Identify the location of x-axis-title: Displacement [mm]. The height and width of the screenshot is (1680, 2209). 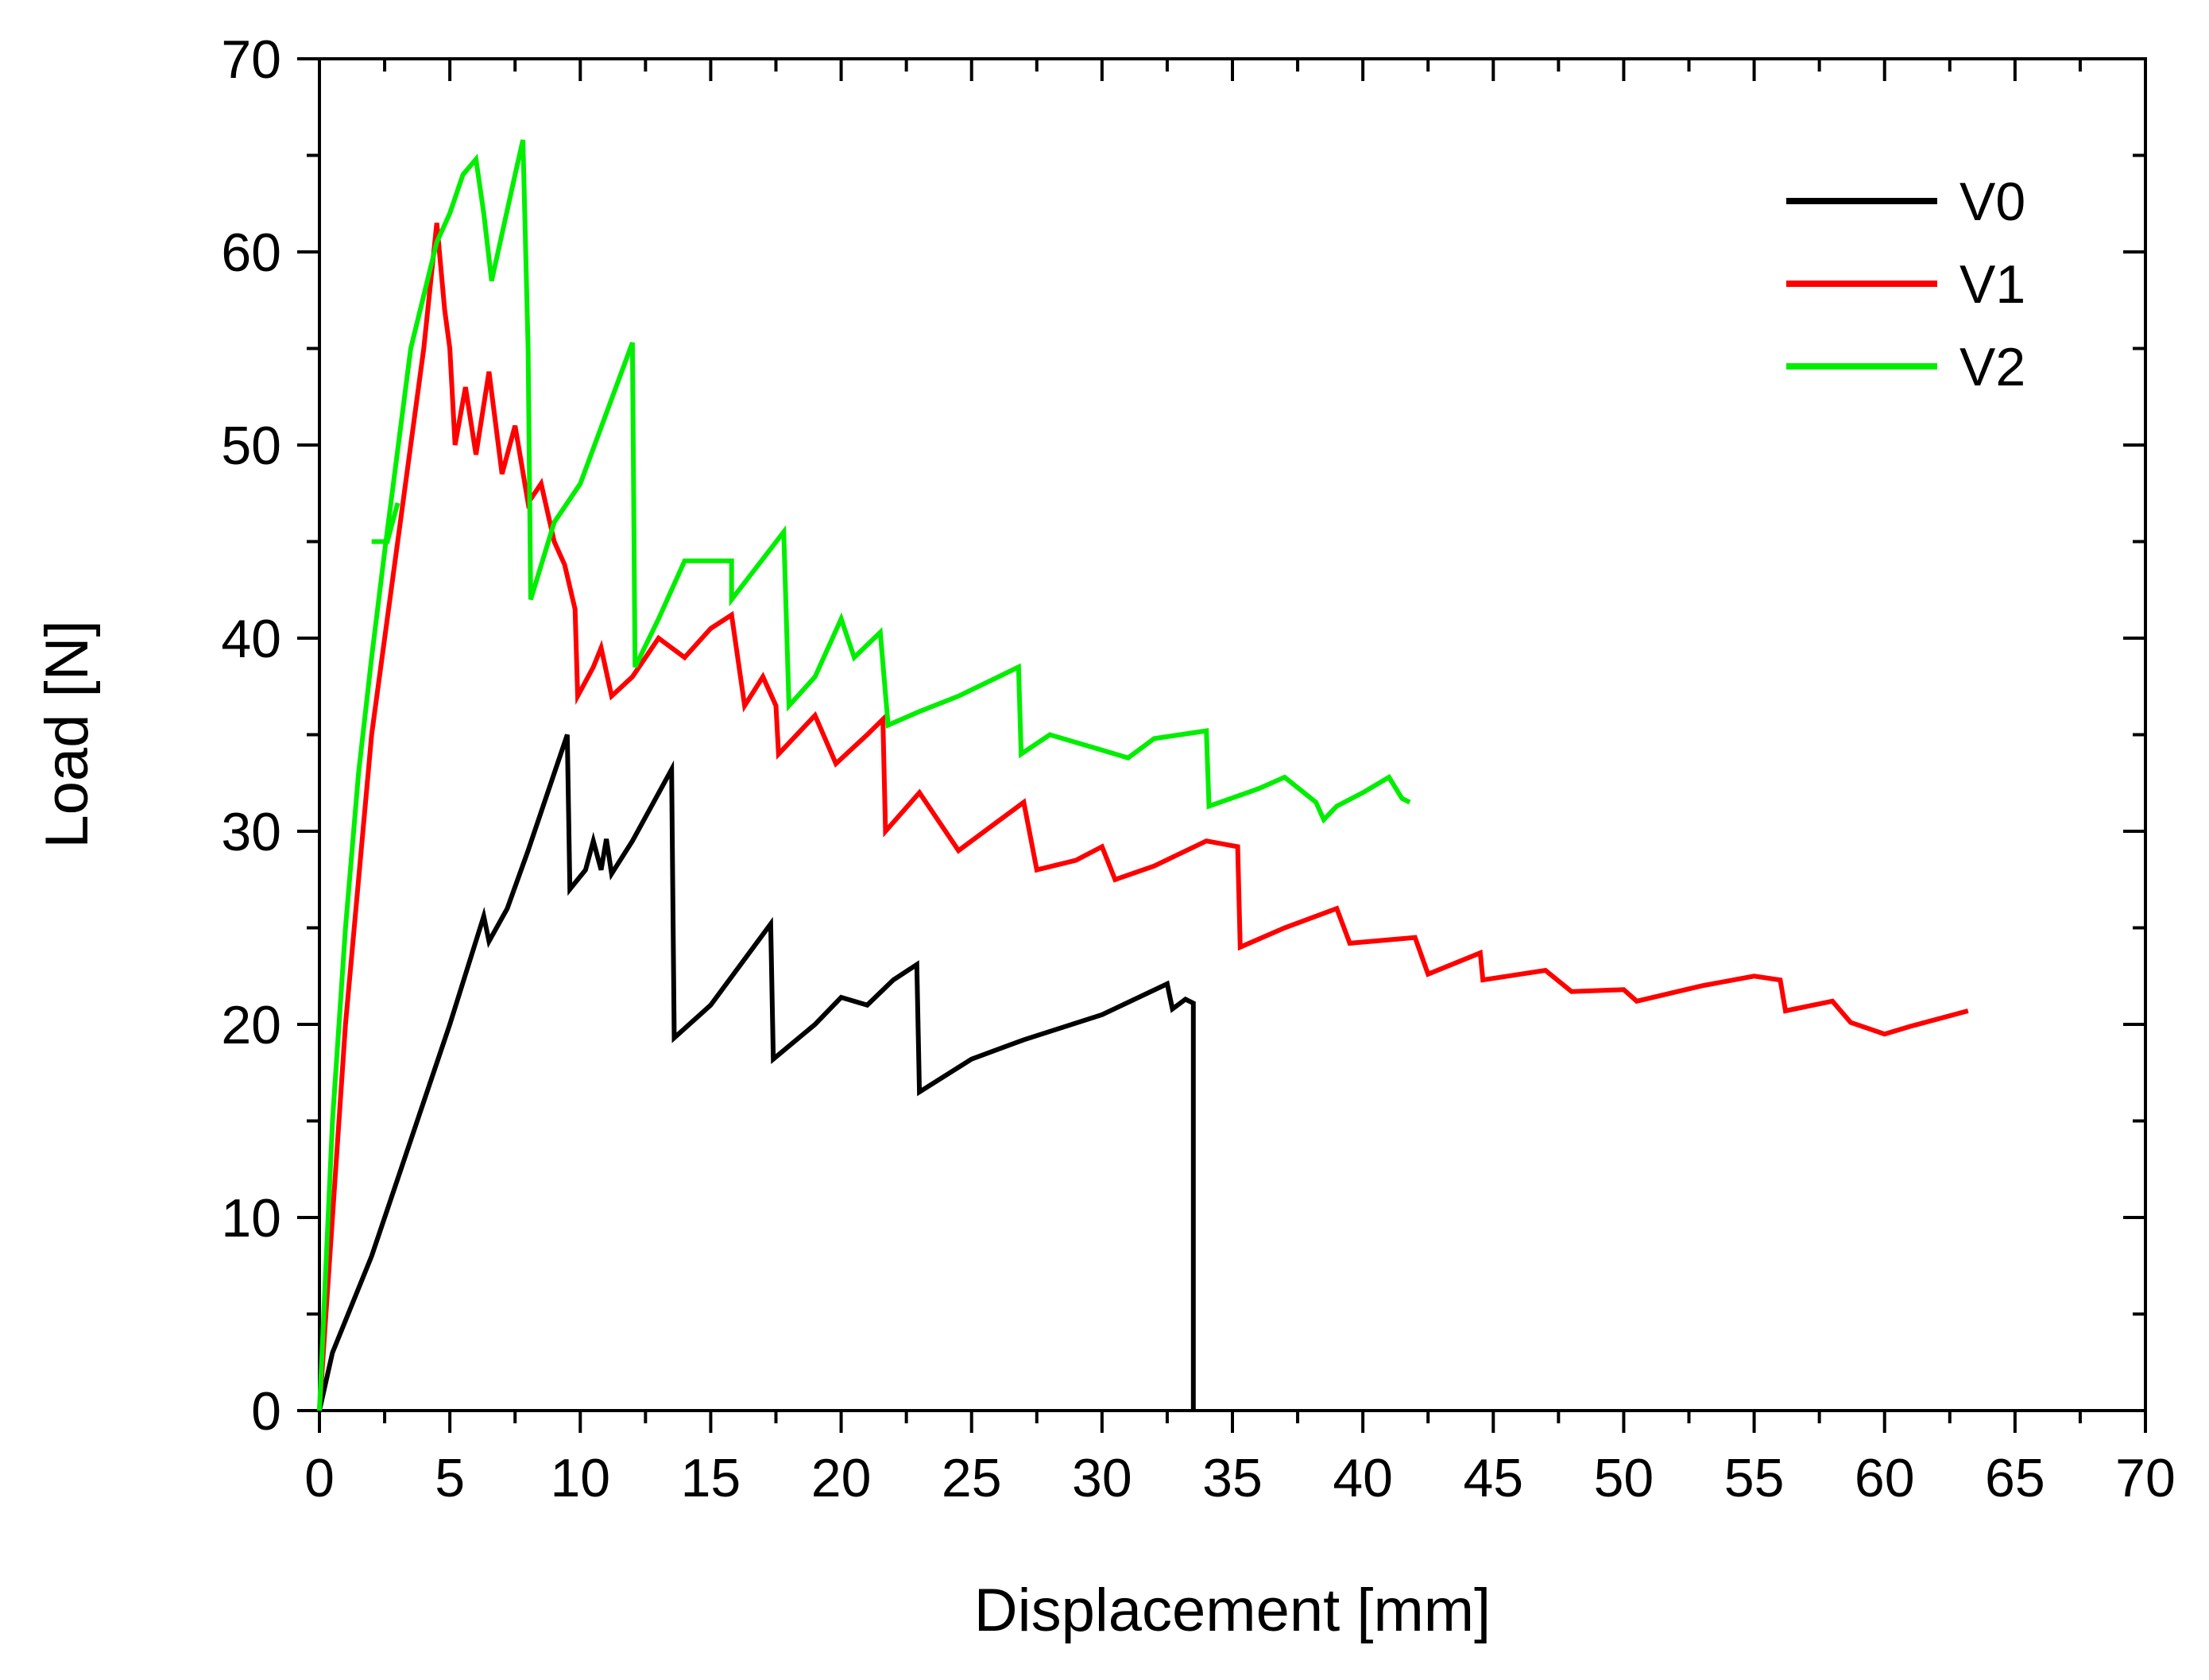
(1232, 1610).